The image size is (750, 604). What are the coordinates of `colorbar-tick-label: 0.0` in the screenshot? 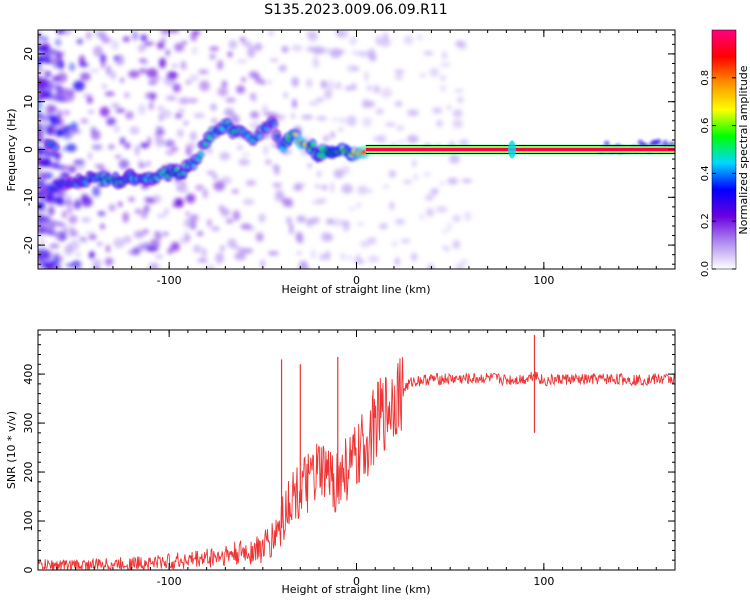 It's located at (705, 269).